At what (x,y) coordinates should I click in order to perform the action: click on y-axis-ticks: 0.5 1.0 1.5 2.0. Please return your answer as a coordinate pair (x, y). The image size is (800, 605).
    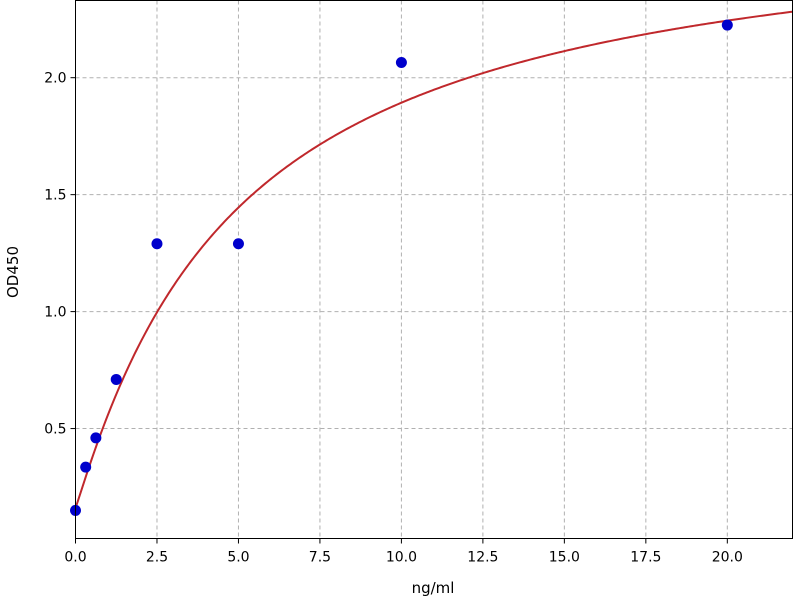
    Looking at the image, I should click on (60, 254).